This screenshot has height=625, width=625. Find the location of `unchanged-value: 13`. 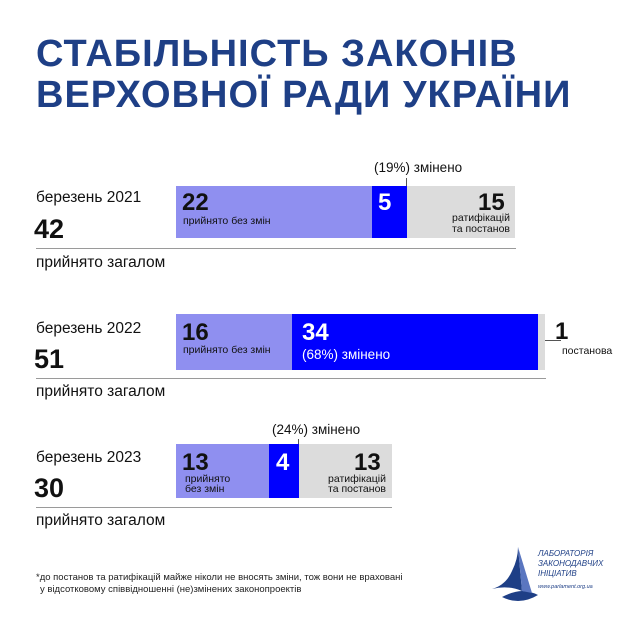

unchanged-value: 13 is located at coordinates (195, 462).